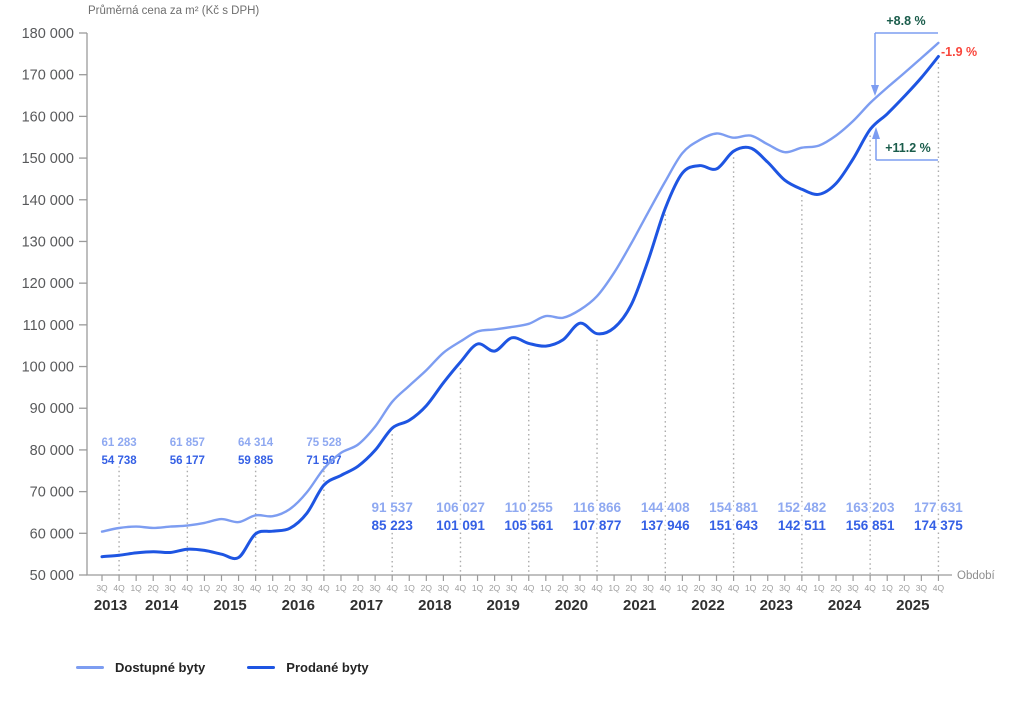 Image resolution: width=1024 pixels, height=702 pixels. I want to click on dostupne-value-label: 110 255, so click(529, 507).